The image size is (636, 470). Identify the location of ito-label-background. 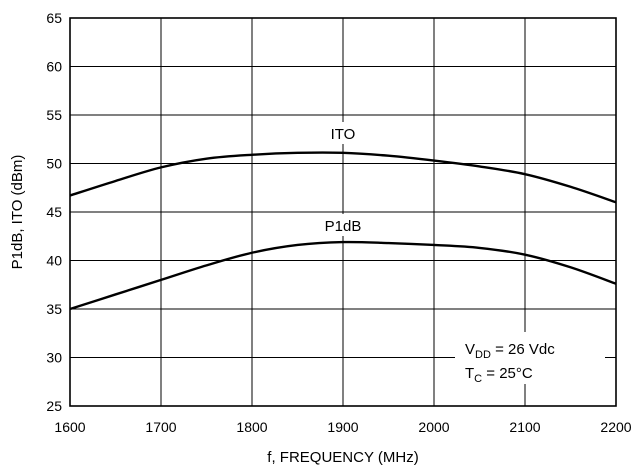
(343, 133).